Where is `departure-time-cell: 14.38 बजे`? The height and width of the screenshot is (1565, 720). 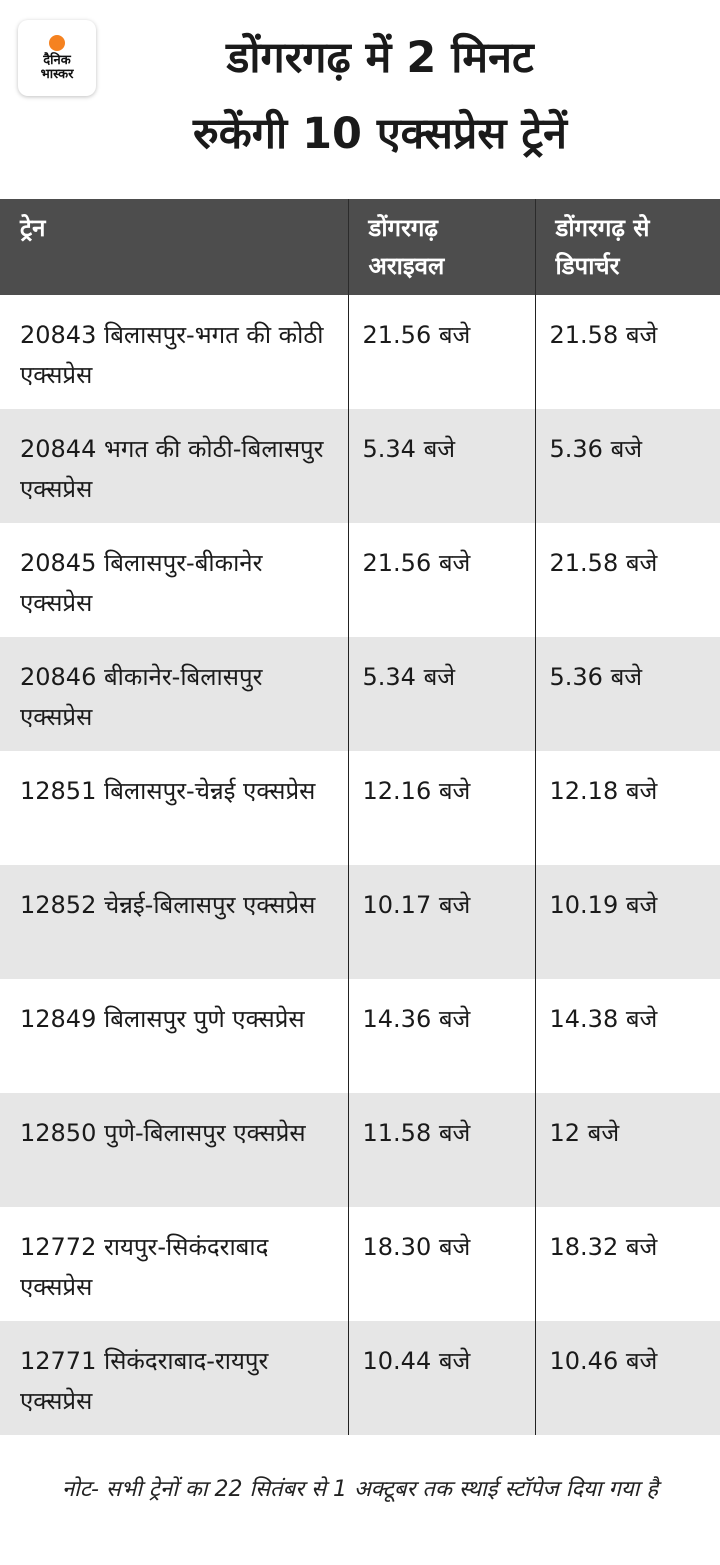
departure-time-cell: 14.38 बजे is located at coordinates (627, 1036).